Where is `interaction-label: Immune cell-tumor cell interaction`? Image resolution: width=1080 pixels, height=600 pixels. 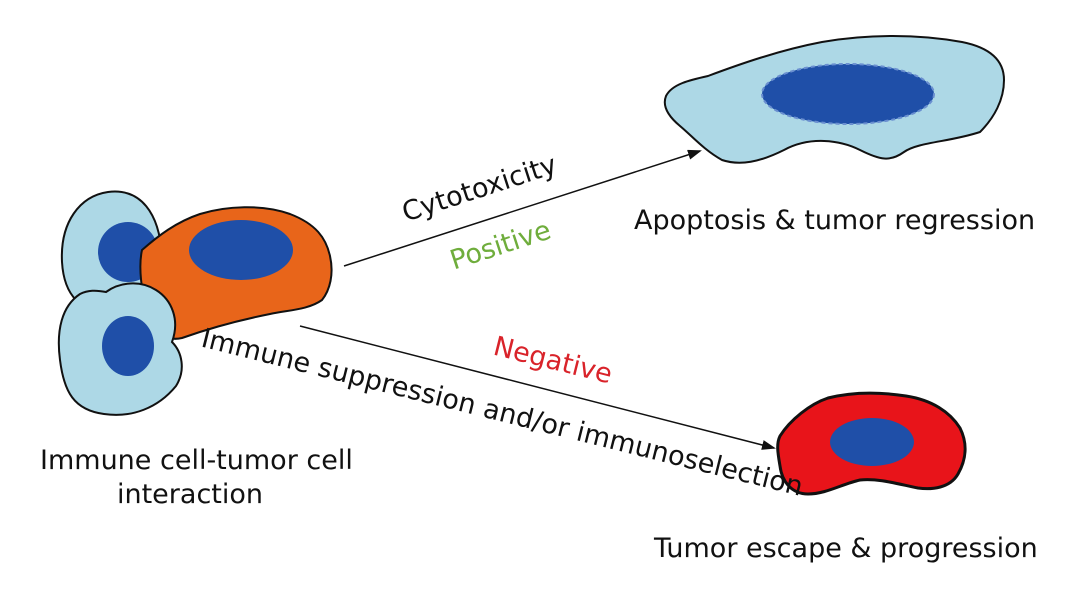
interaction-label: Immune cell-tumor cell interaction is located at coordinates (196, 478).